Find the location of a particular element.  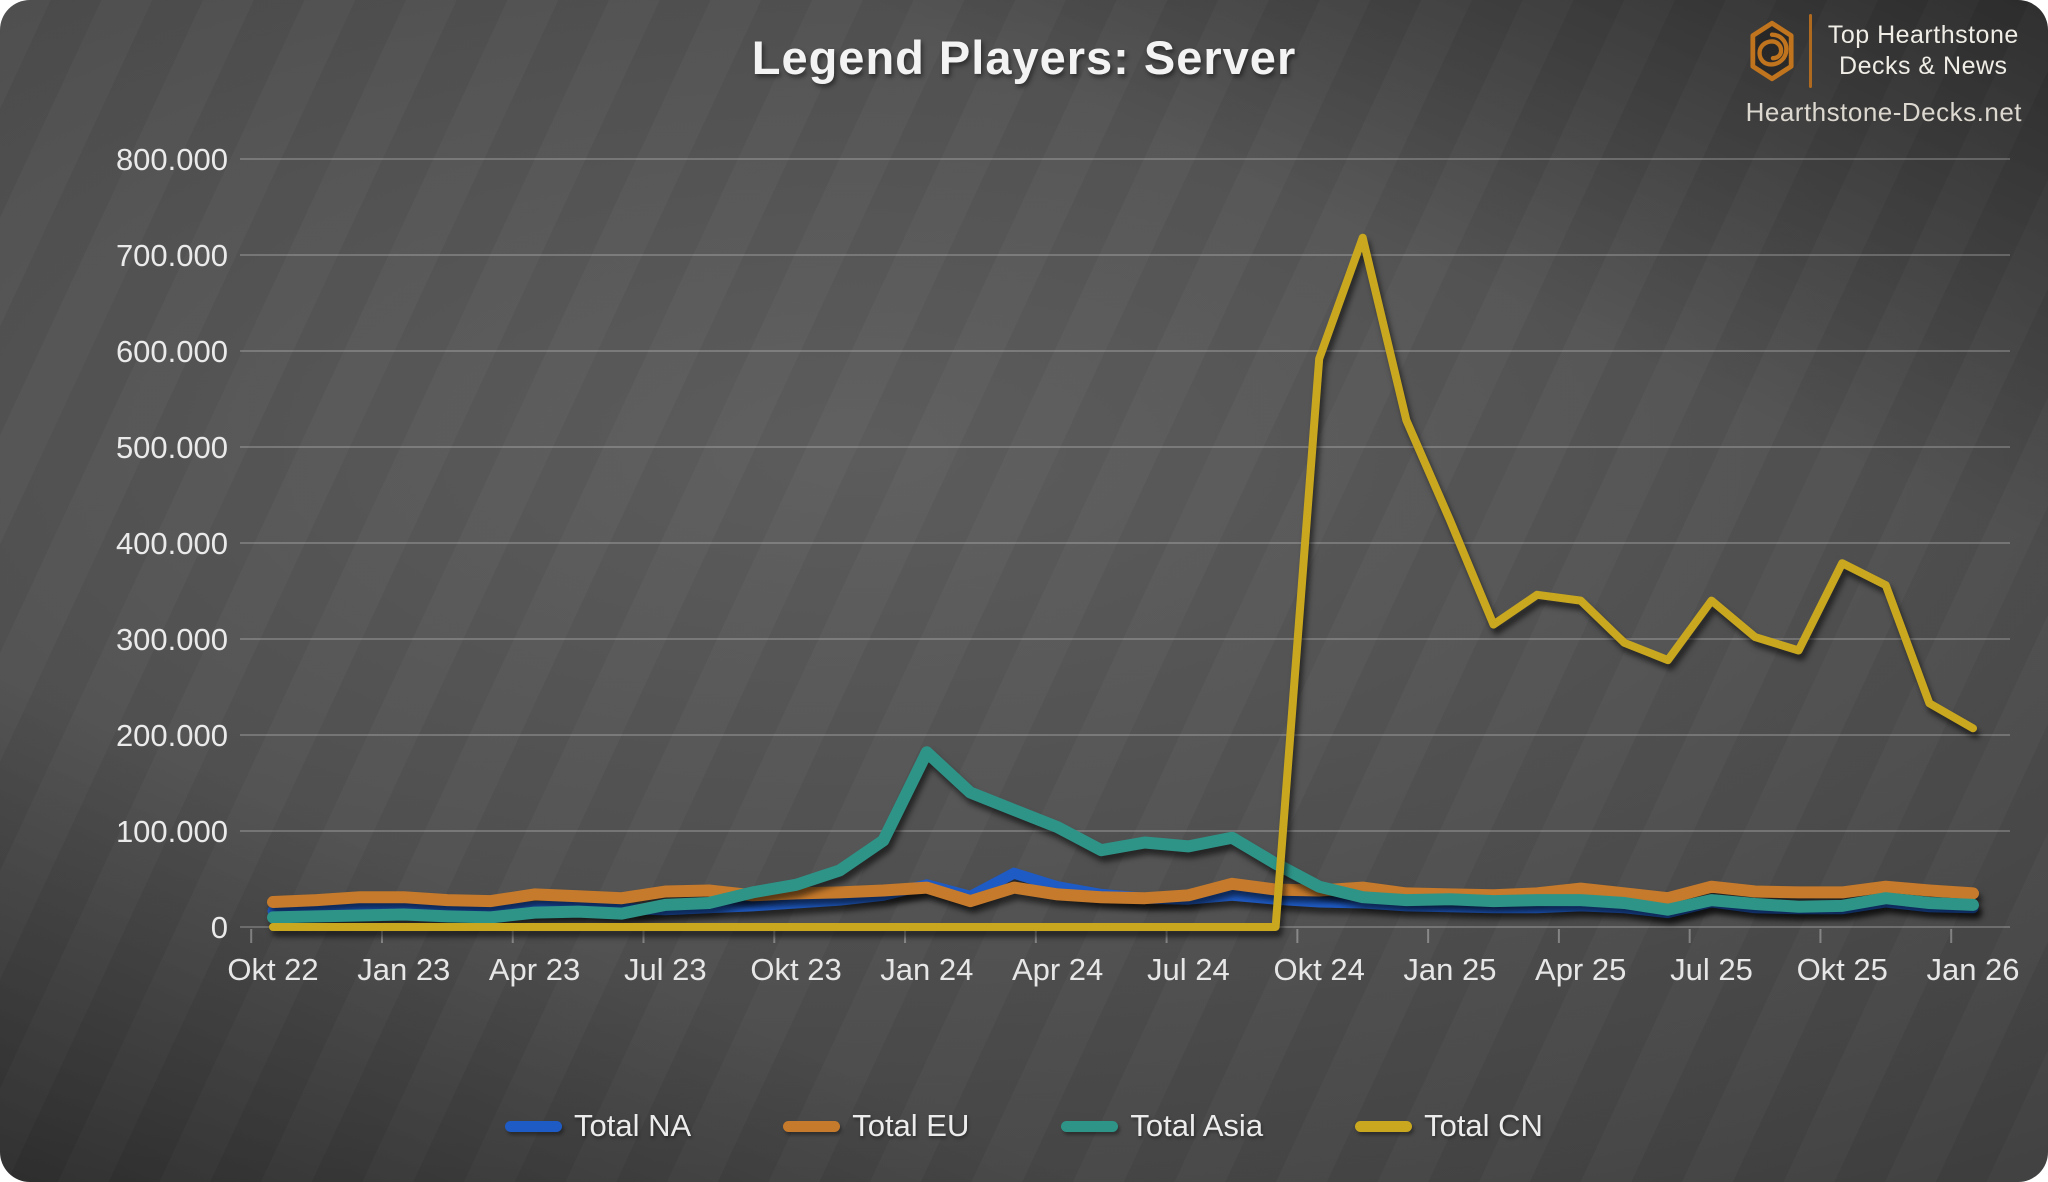

x-axis-label: Jul 23 is located at coordinates (665, 969).